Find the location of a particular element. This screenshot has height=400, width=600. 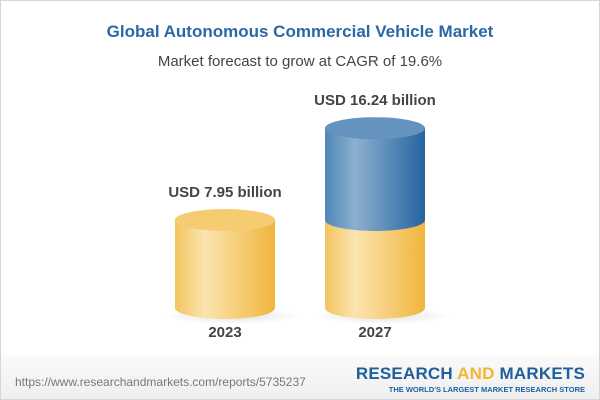

category-label-2027: 2027 is located at coordinates (374, 332).